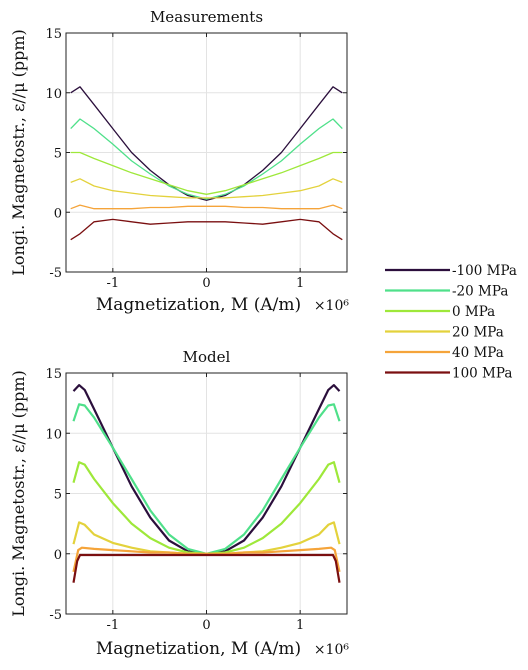 Image resolution: width=528 pixels, height=670 pixels. I want to click on legend-label: 0 MPa, so click(473, 312).